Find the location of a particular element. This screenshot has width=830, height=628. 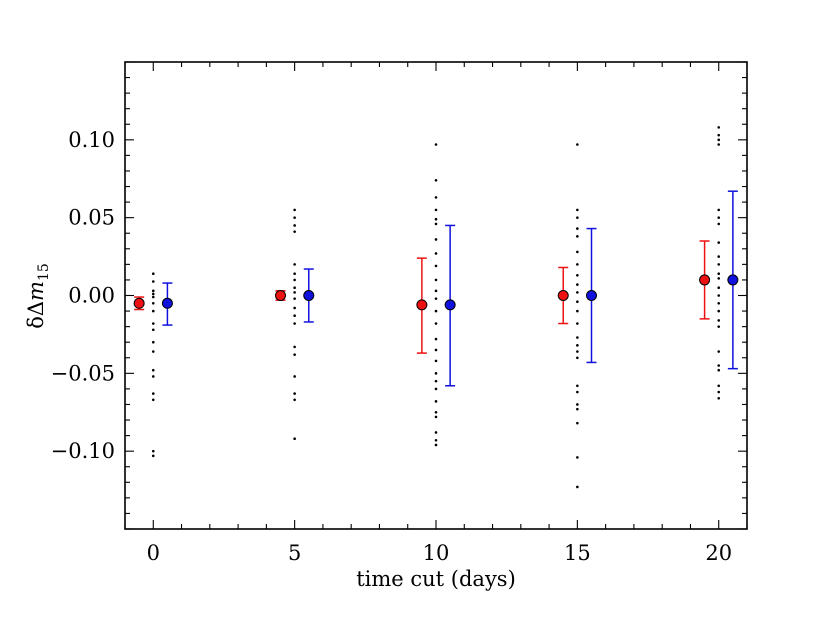

x-tick-label: 15 is located at coordinates (577, 553).